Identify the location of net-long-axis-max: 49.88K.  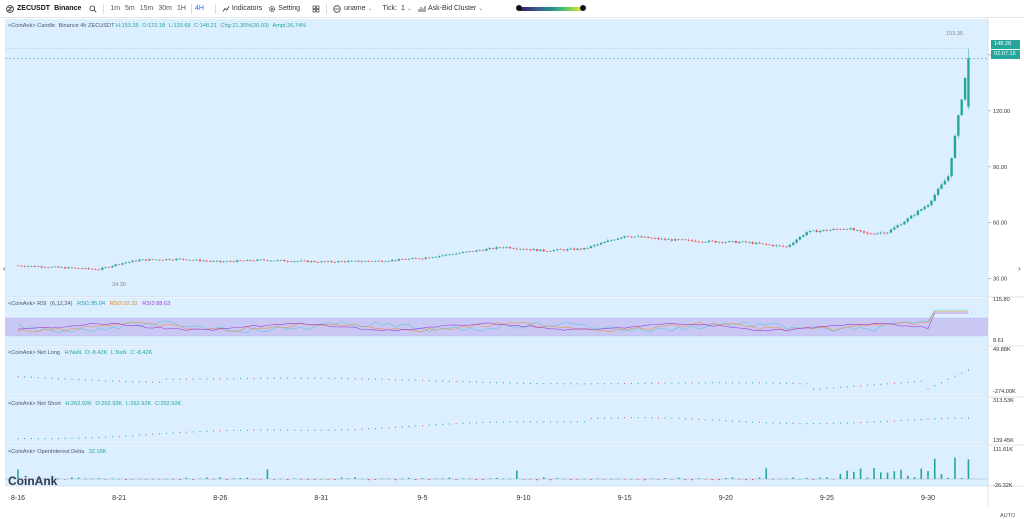
(1002, 350).